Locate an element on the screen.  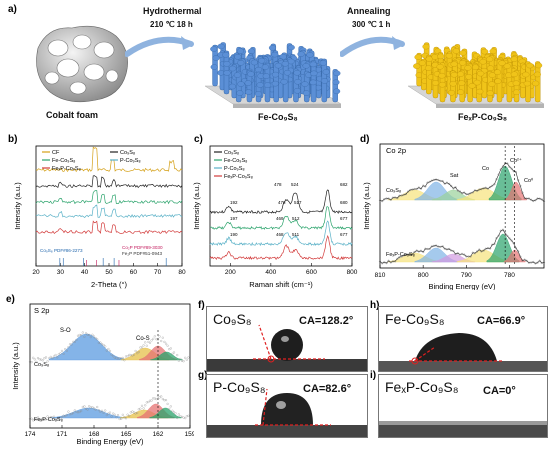
s2p-frame is located at coordinates (110, 366).